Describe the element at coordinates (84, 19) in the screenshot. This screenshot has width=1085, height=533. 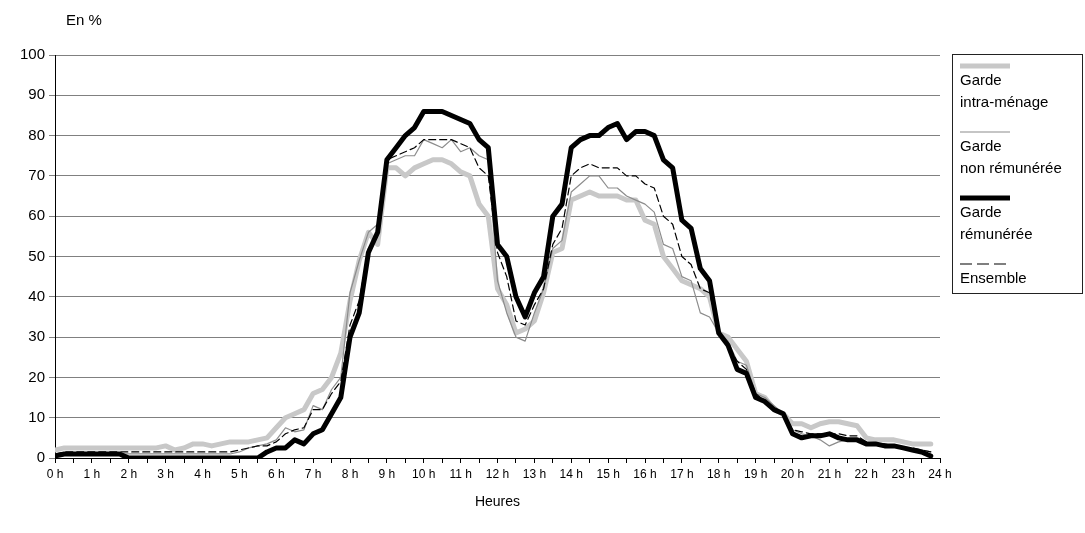
I see `y-axis-title: En %` at that location.